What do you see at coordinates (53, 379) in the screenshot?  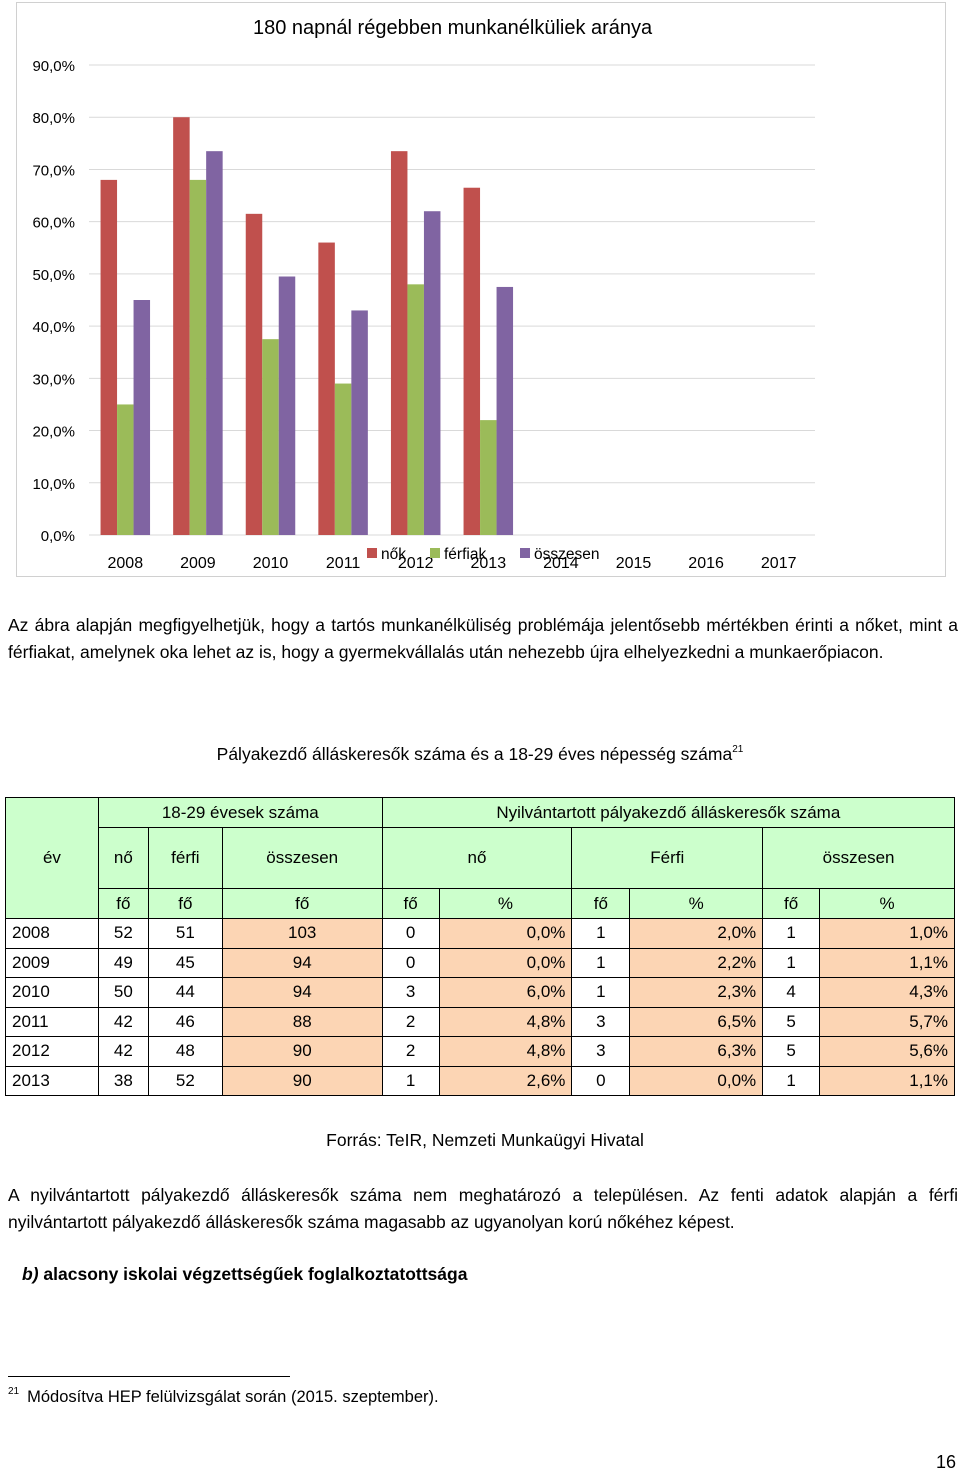 I see `y-tick-label: 30,0%` at bounding box center [53, 379].